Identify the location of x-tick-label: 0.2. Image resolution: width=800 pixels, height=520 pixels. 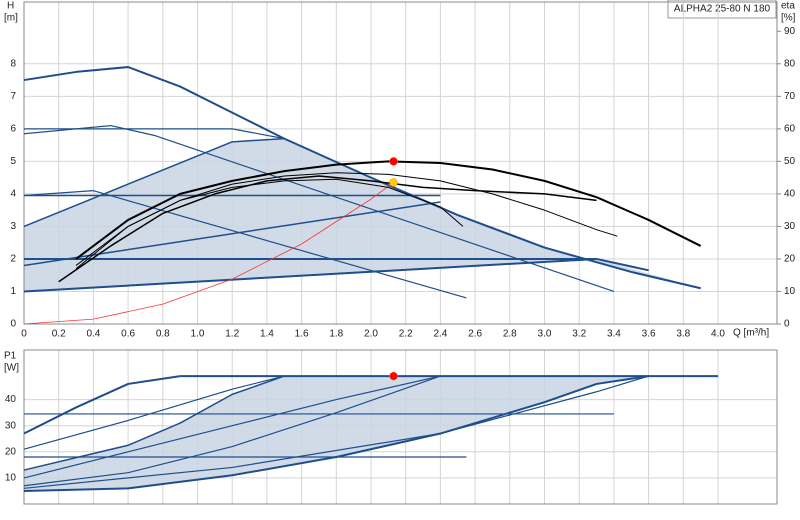
(59, 334).